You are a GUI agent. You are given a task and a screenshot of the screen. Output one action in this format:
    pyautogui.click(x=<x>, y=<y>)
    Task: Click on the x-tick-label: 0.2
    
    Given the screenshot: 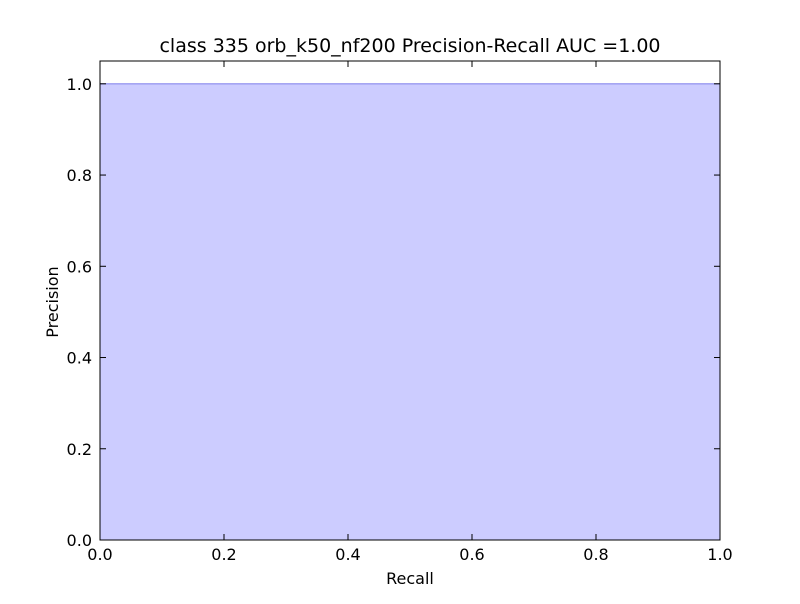 What is the action you would take?
    pyautogui.click(x=223, y=554)
    